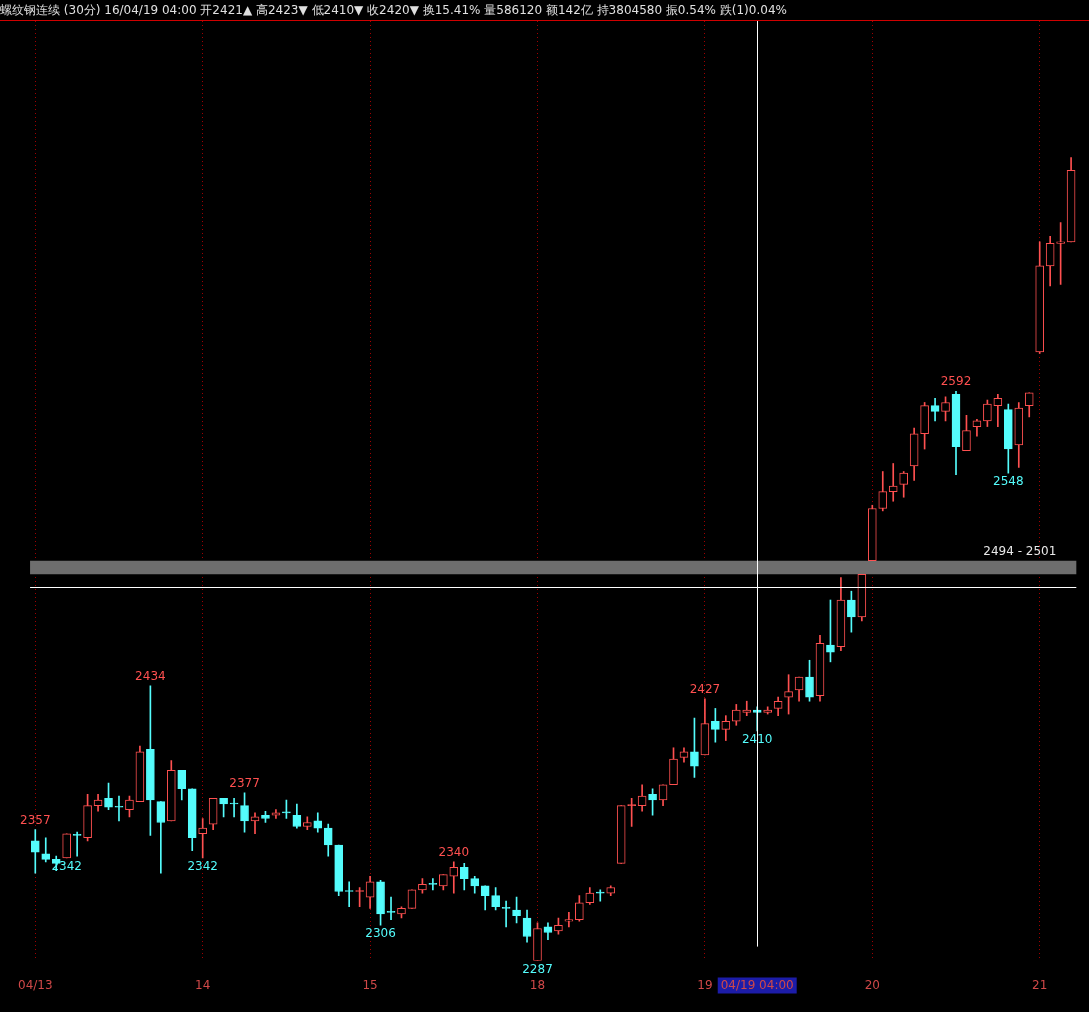 The height and width of the screenshot is (1012, 1089). I want to click on annotation: 2287, so click(537, 968).